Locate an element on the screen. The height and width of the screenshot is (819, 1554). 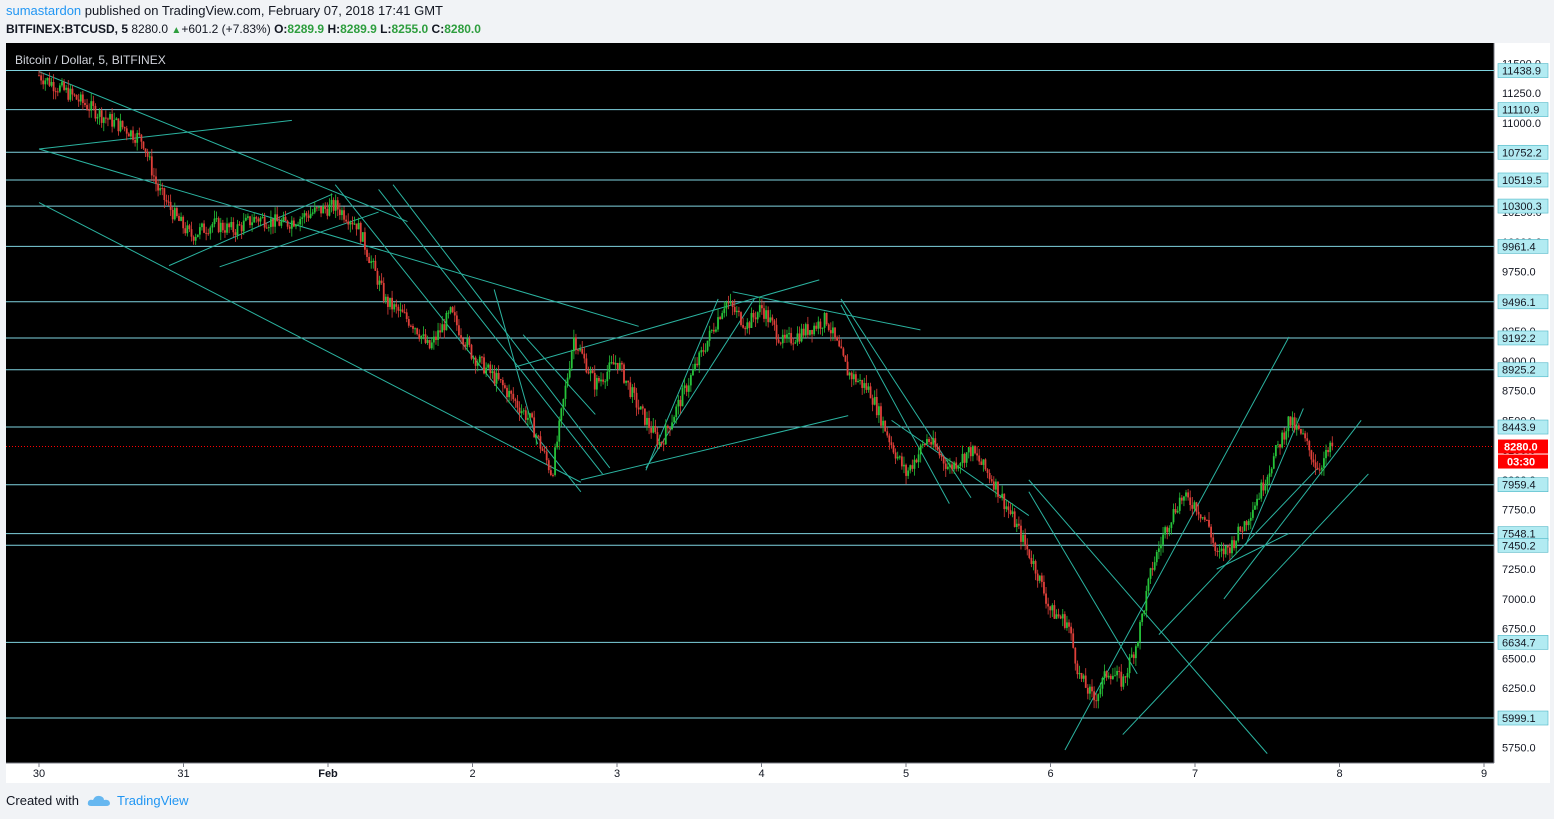
y-tick-label: 7250.0 is located at coordinates (1519, 570).